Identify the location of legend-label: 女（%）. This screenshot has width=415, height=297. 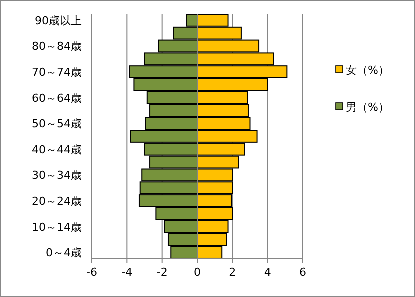
(368, 70).